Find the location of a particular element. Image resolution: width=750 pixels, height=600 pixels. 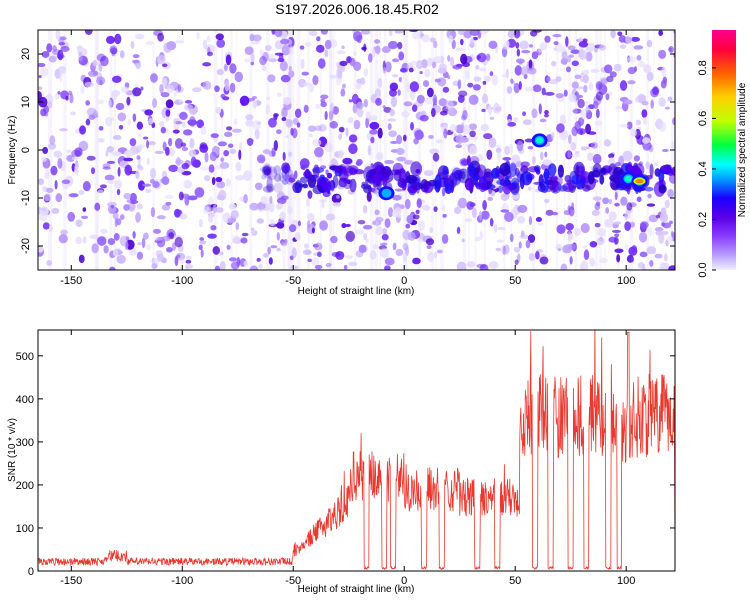

y-tick-label: 0 is located at coordinates (31, 572).